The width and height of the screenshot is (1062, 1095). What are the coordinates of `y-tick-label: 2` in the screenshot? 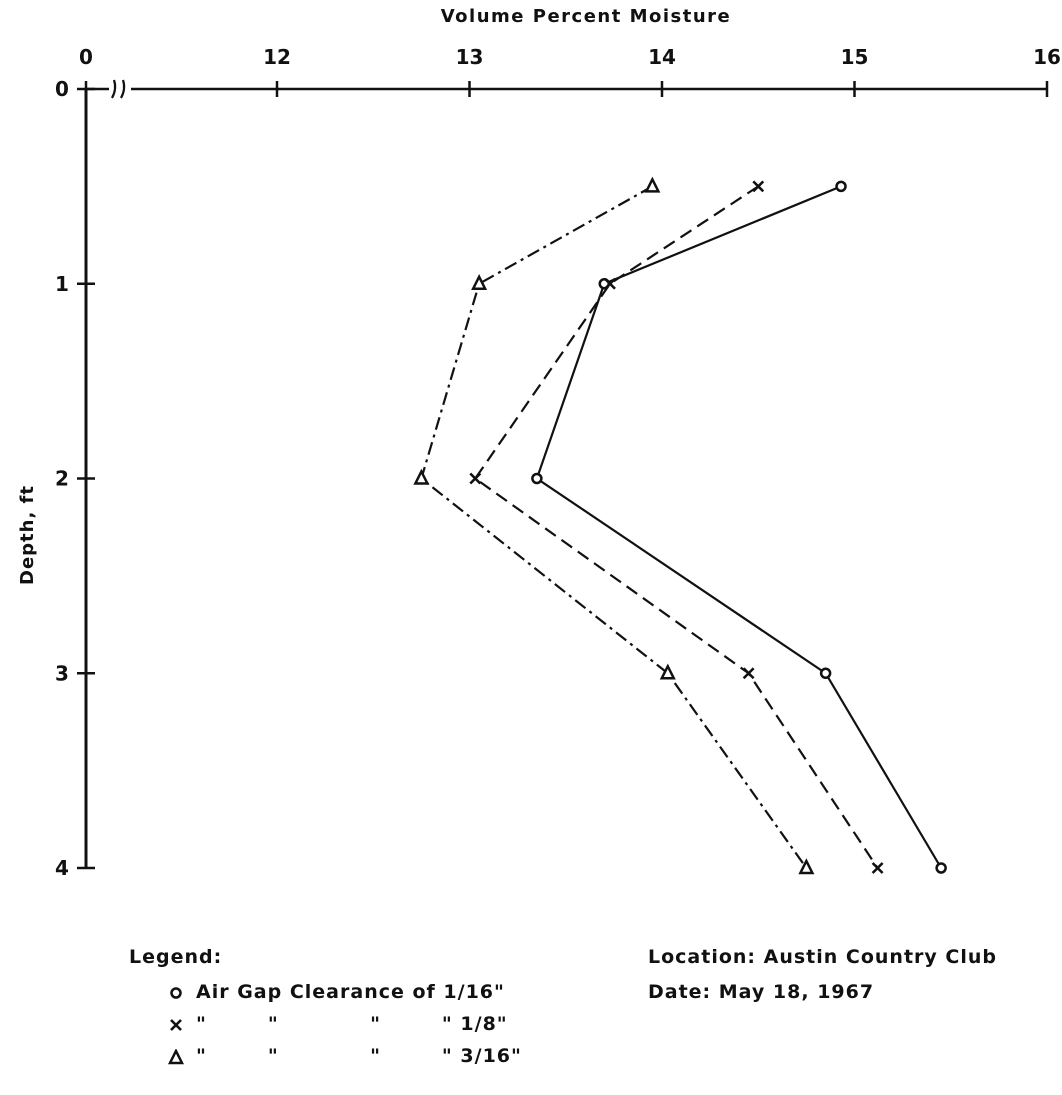 It's located at (62, 479).